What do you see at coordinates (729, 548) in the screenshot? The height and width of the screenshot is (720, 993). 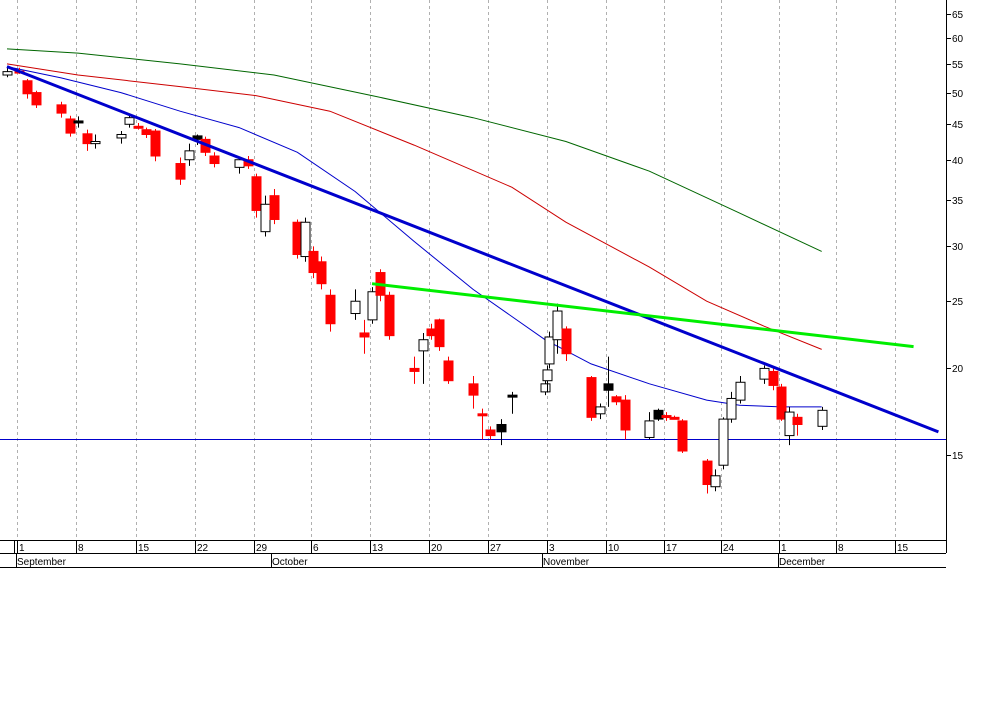 I see `x-tick-label: 24` at bounding box center [729, 548].